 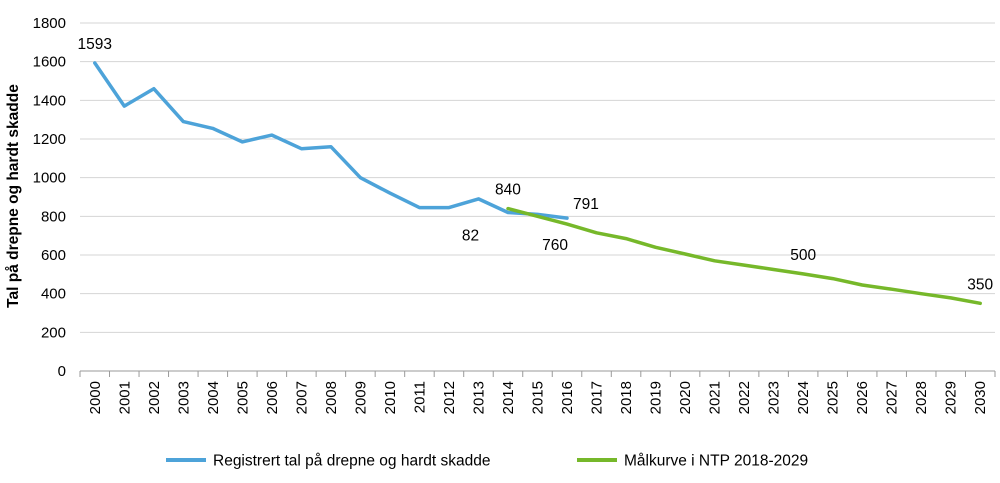 What do you see at coordinates (13, 196) in the screenshot?
I see `y-axis-label: Tal på drepne og hardt skadde` at bounding box center [13, 196].